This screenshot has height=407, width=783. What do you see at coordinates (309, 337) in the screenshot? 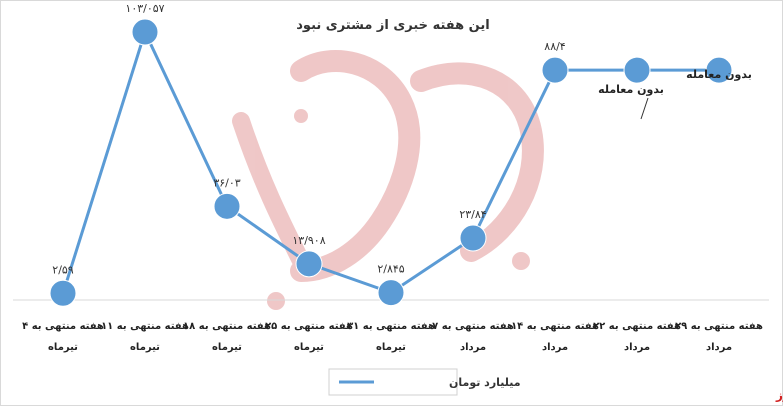
I see `x-tick-label: هفته منتهی به ۲۵ تیرماه` at bounding box center [309, 337].